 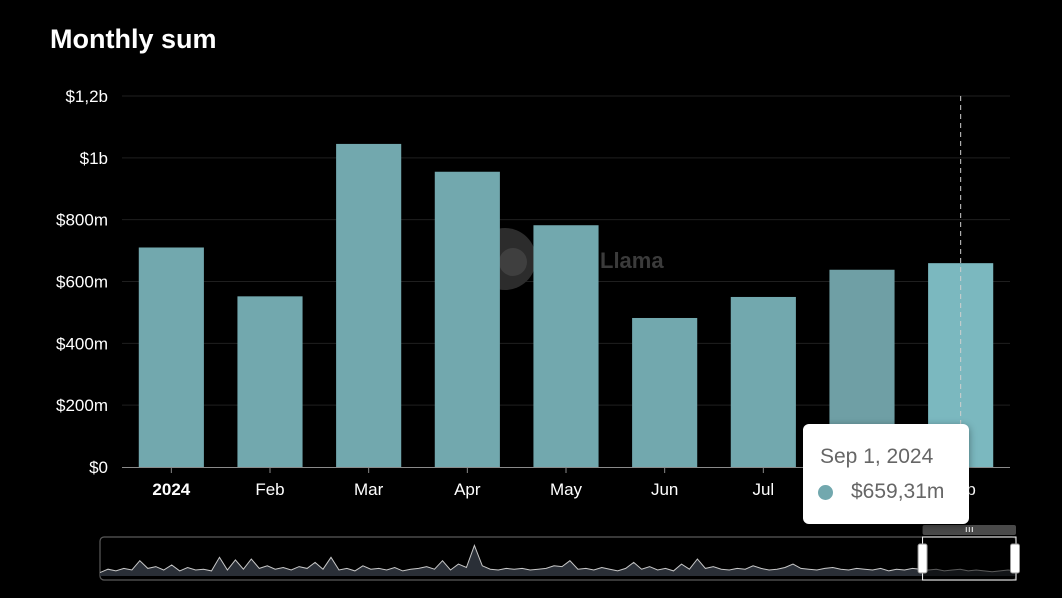 I want to click on tooltip-series-dot, so click(x=825, y=492).